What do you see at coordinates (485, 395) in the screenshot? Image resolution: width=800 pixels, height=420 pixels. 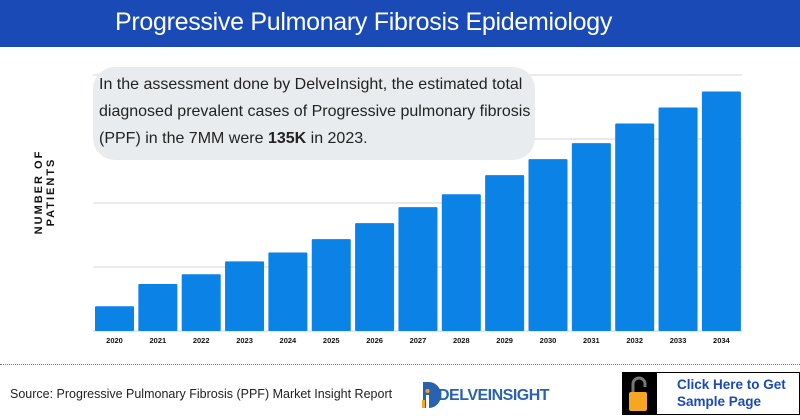 I see `delveinsight-logo: DELVEINSIGHT` at bounding box center [485, 395].